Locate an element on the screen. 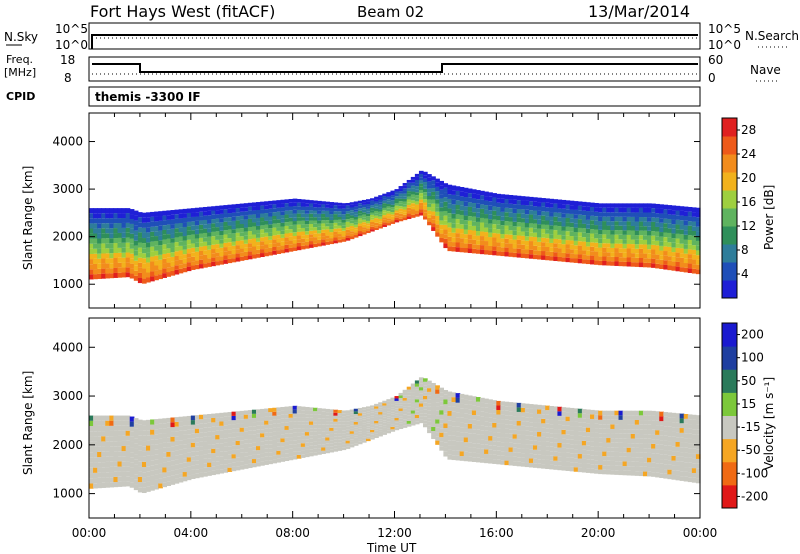 The height and width of the screenshot is (554, 800). nsky-tick-right-bottom: 10^0 is located at coordinates (724, 45).